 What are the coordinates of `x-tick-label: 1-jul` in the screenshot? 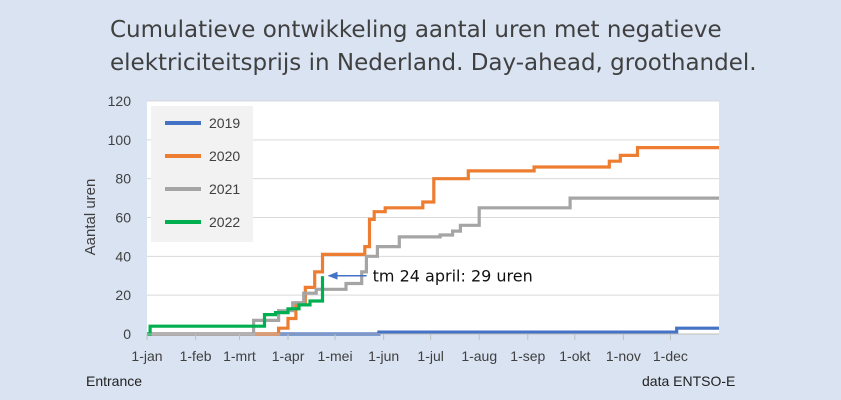 It's located at (430, 356).